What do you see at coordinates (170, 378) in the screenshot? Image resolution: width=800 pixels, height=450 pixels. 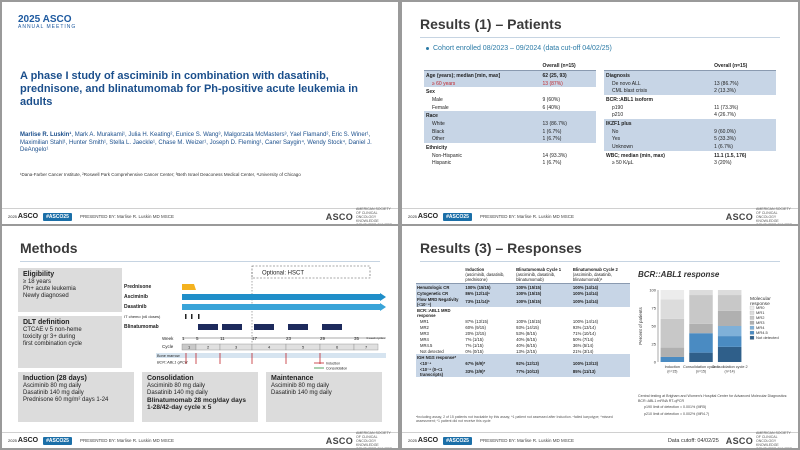 I see `consolidation-heading: Consolidation` at bounding box center [170, 378].